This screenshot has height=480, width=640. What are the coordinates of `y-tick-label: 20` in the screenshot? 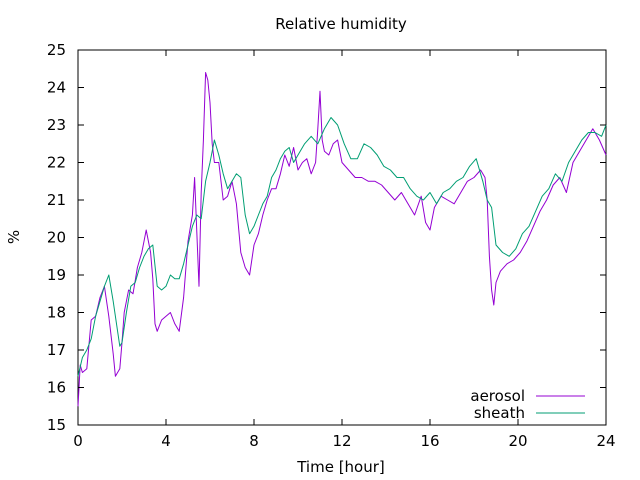 It's located at (56, 238).